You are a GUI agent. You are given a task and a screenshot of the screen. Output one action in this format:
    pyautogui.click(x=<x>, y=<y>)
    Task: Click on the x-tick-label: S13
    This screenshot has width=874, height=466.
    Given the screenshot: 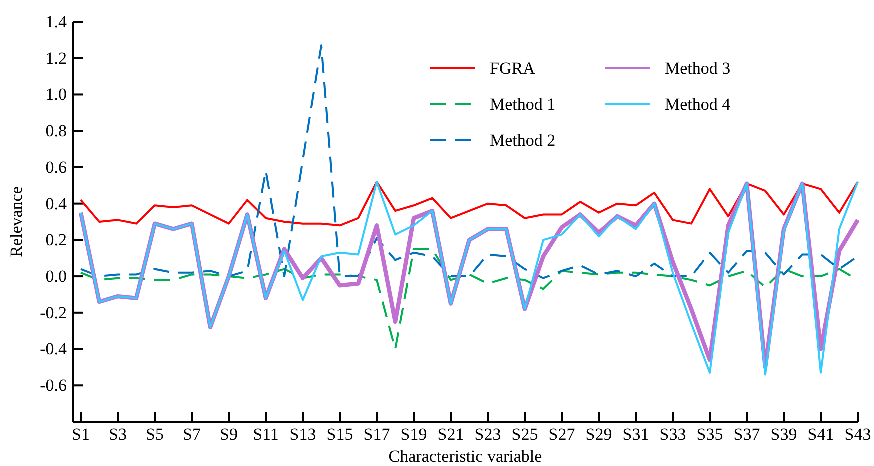 What is the action you would take?
    pyautogui.click(x=303, y=434)
    